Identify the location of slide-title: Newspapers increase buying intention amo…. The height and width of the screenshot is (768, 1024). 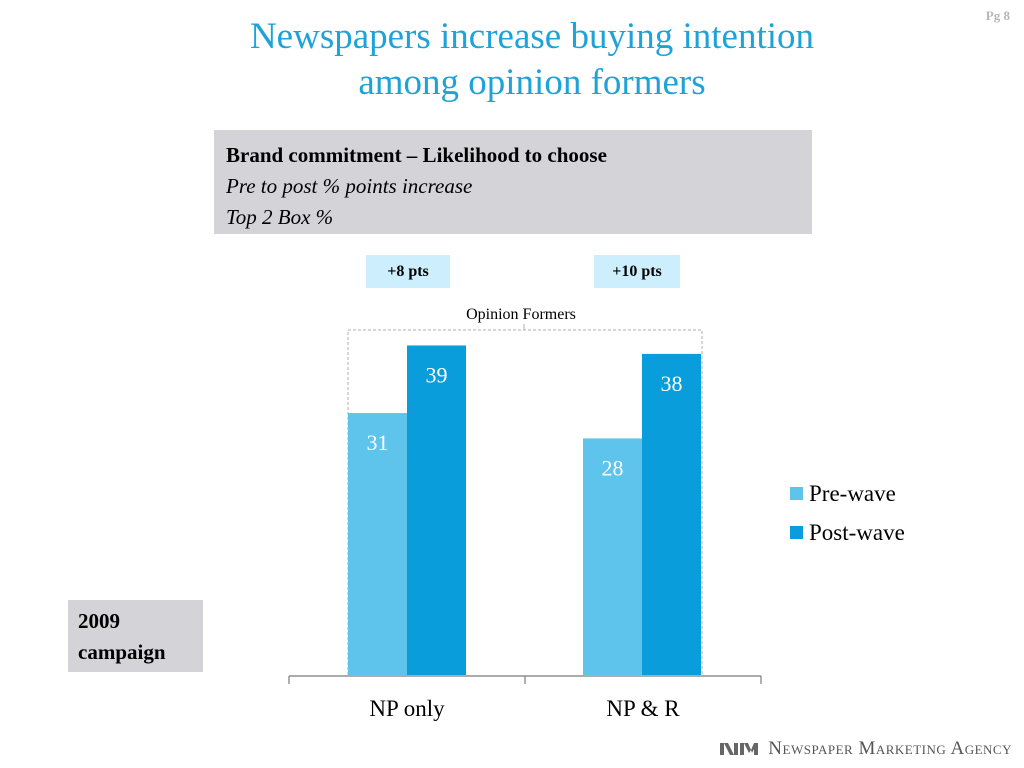
(532, 60).